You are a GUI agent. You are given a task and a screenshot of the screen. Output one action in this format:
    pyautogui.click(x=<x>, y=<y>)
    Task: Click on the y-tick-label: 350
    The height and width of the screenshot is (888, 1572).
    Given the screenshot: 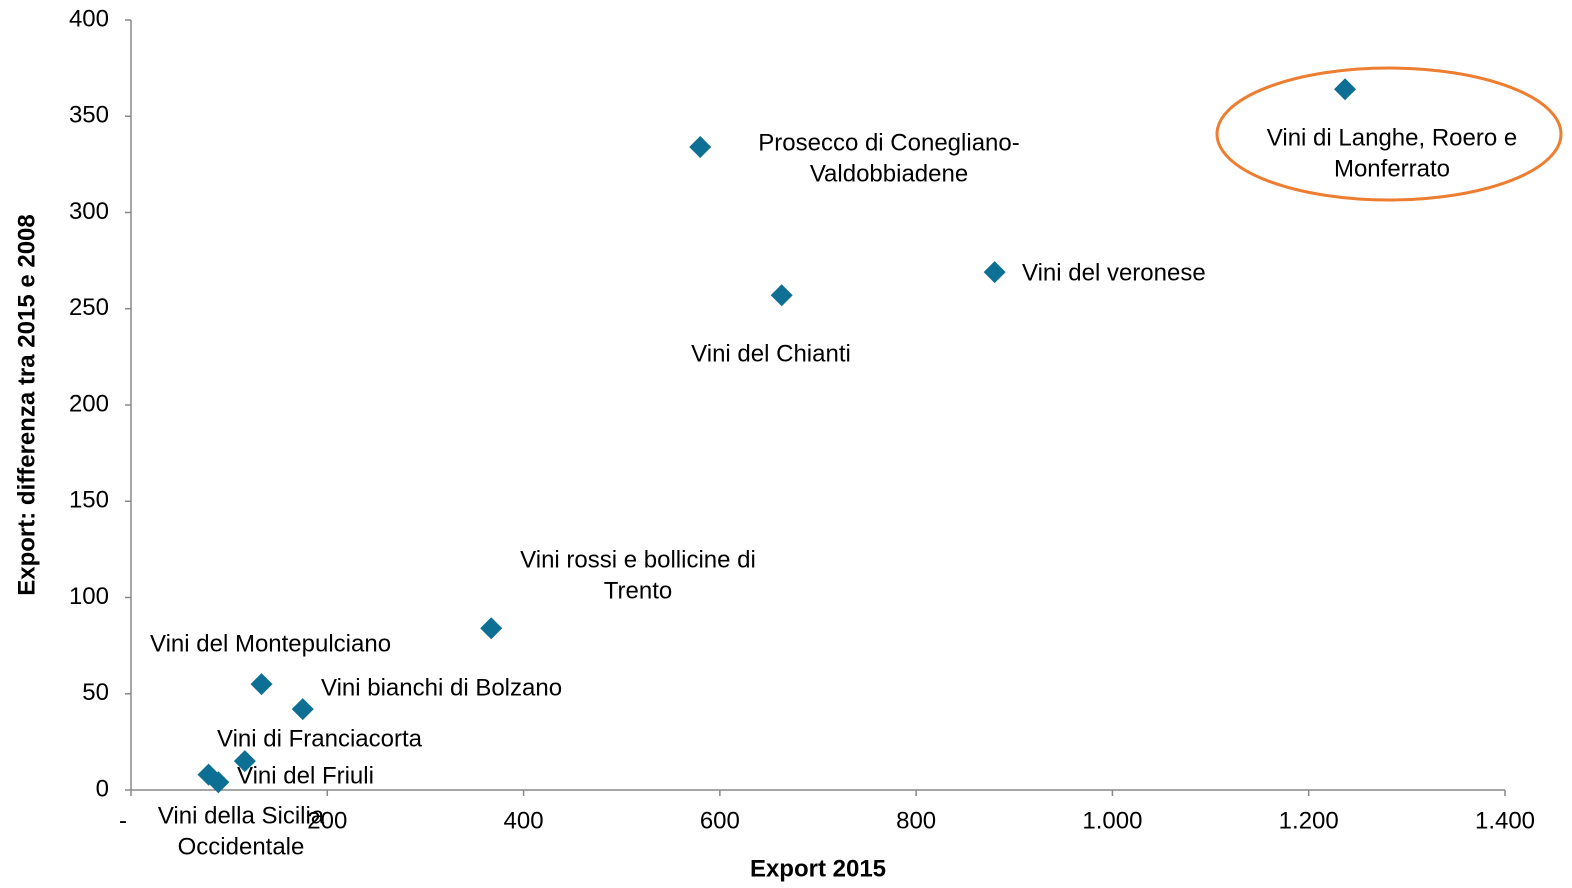 What is the action you would take?
    pyautogui.click(x=89, y=115)
    